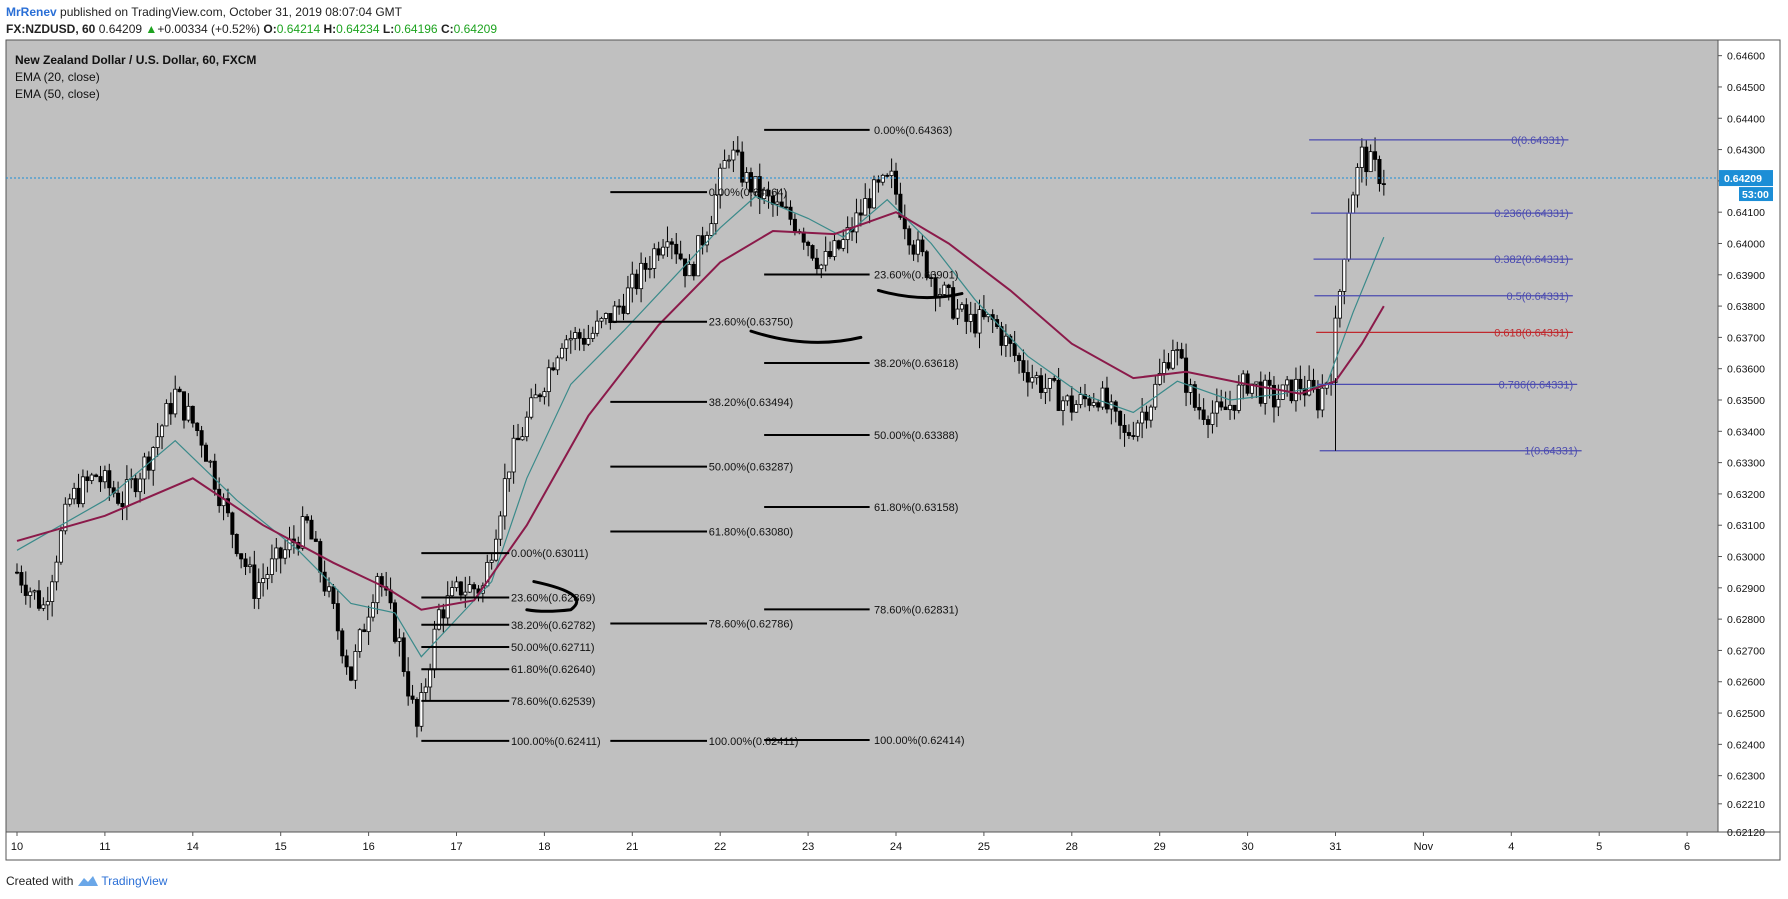  Describe the element at coordinates (553, 702) in the screenshot. I see `fib-level-label: 78.60%(0.62539)` at that location.